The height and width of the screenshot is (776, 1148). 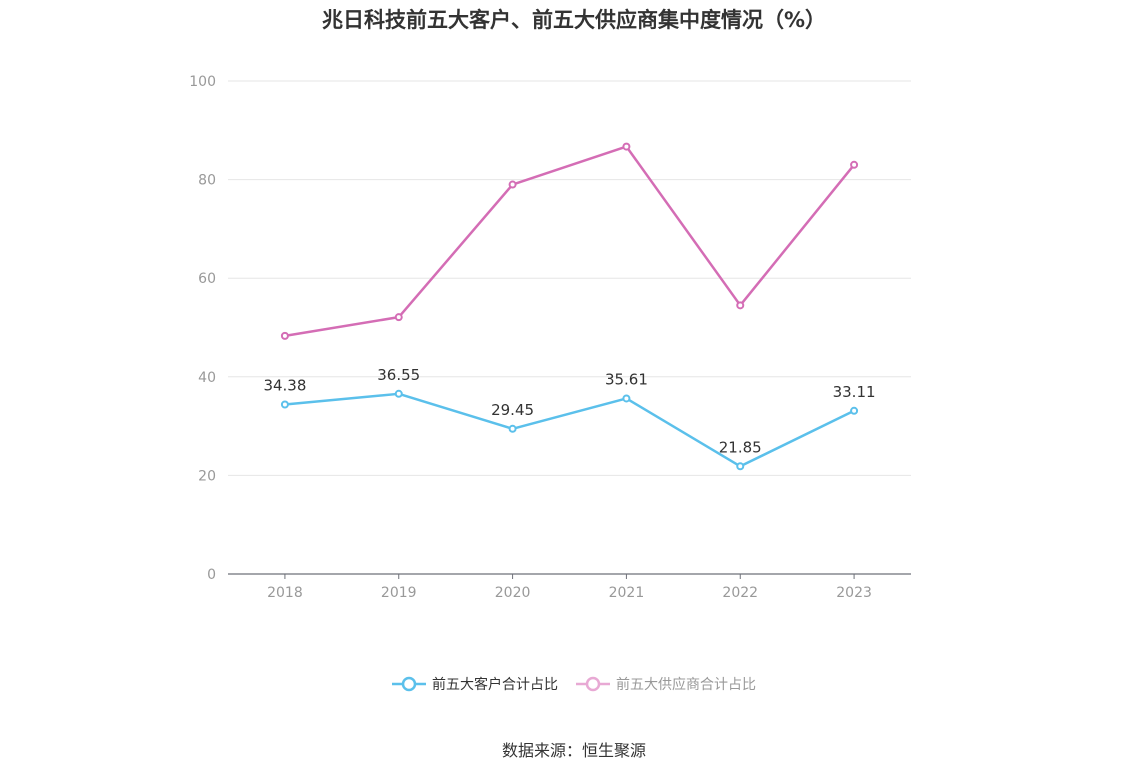 What do you see at coordinates (574, 684) in the screenshot?
I see `legend: 前五大客户合计占比 前五大供应商合计占比` at bounding box center [574, 684].